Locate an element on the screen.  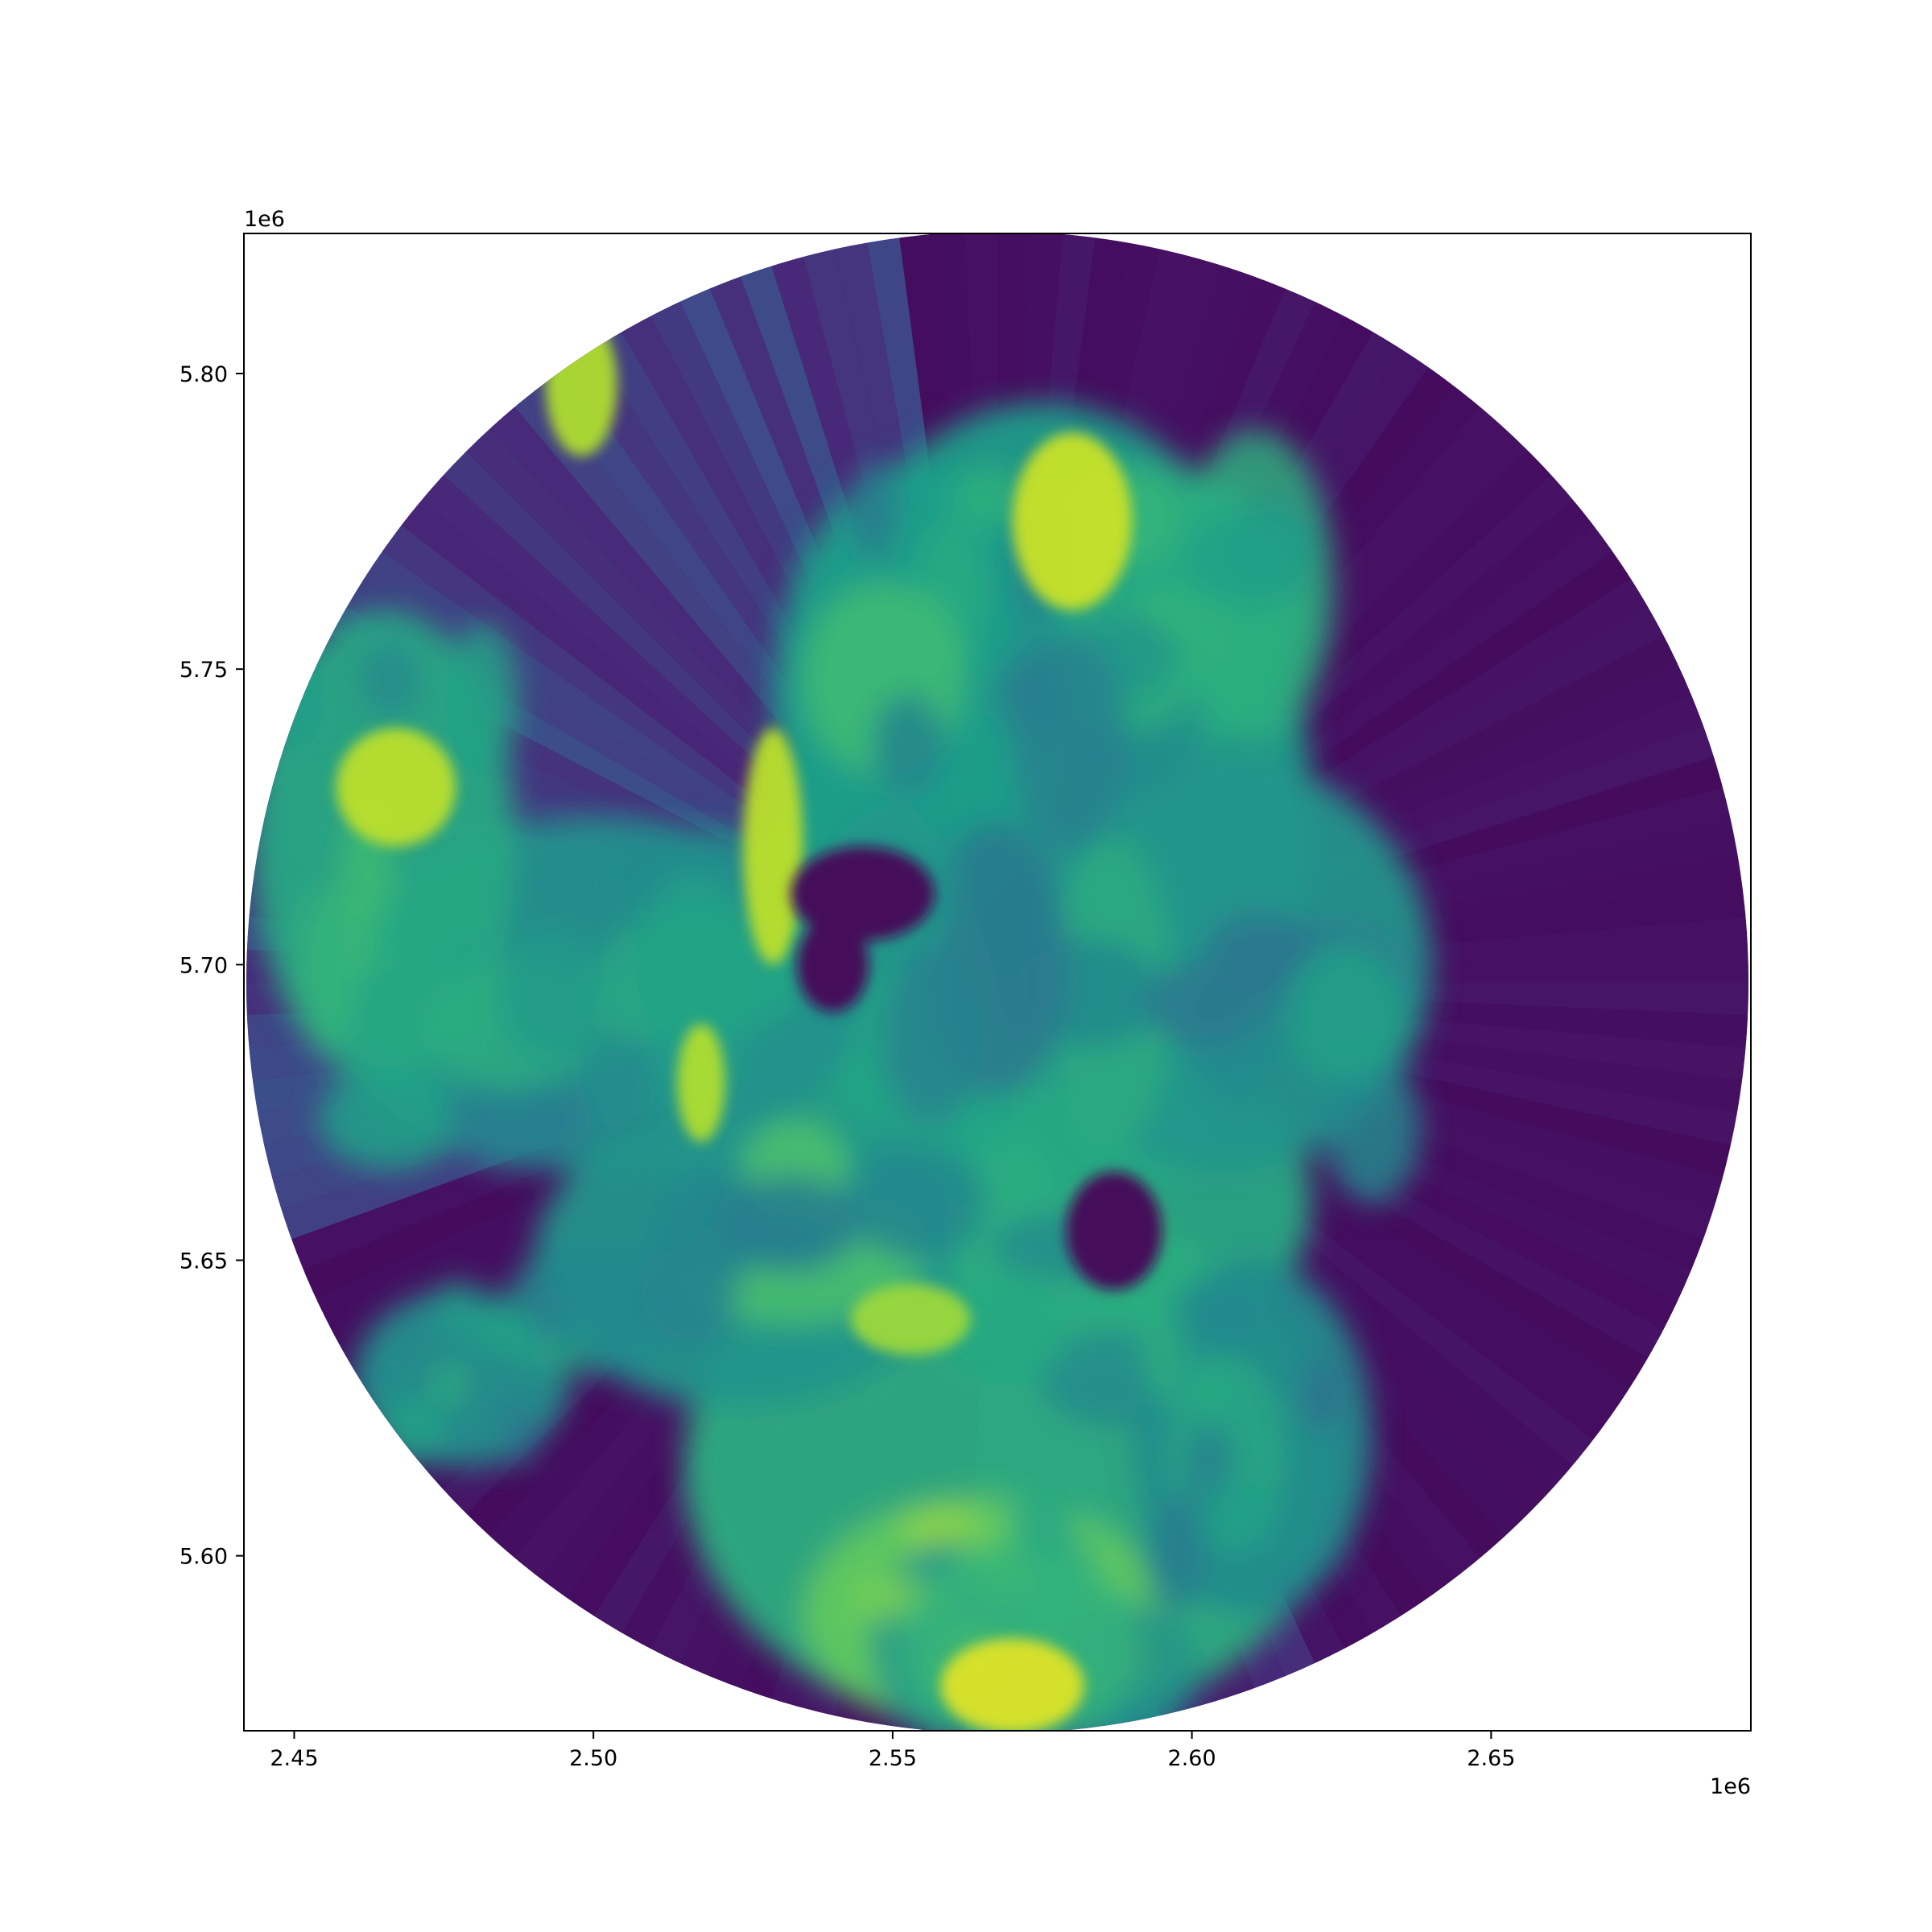
y-tick-label: 5.80 is located at coordinates (204, 374).